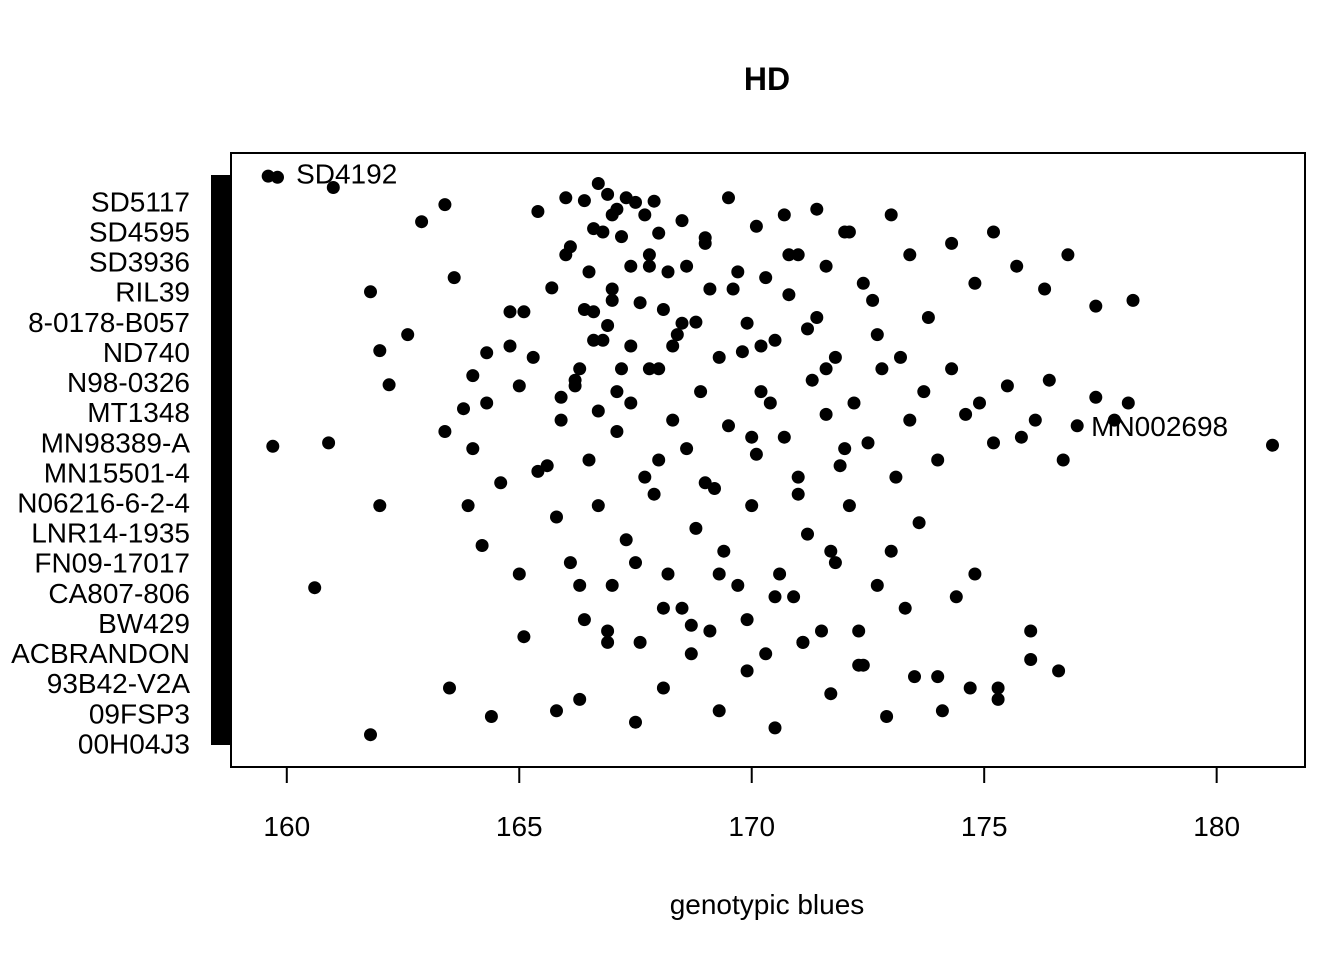  I want to click on y-tick-label: N98-0326, so click(128, 382).